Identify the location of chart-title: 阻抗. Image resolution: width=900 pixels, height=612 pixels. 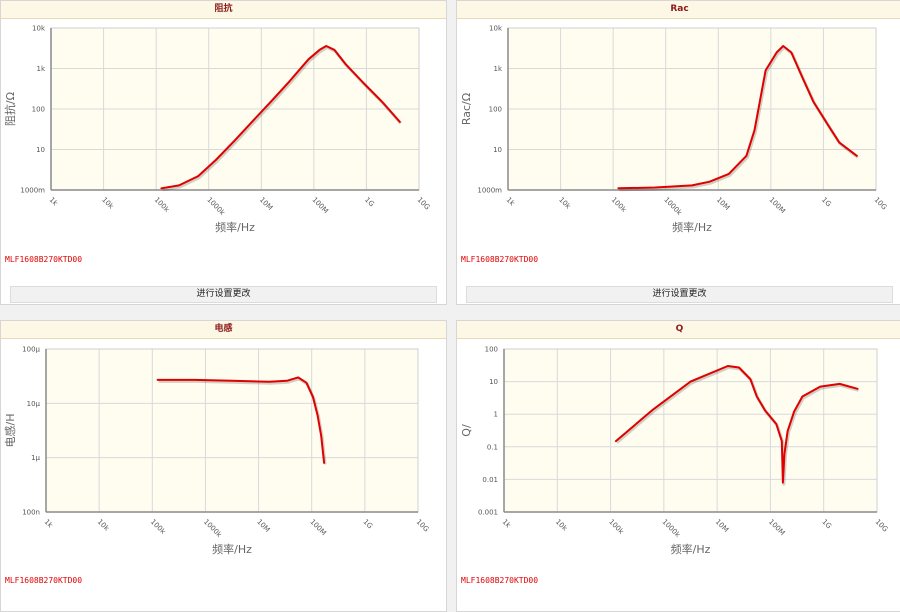
(223, 10).